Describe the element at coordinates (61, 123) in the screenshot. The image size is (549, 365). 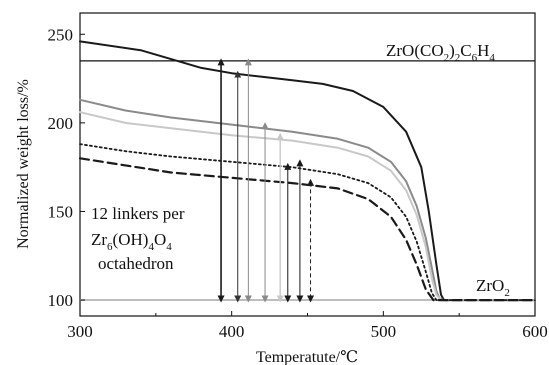
I see `y-tick-label: 200` at that location.